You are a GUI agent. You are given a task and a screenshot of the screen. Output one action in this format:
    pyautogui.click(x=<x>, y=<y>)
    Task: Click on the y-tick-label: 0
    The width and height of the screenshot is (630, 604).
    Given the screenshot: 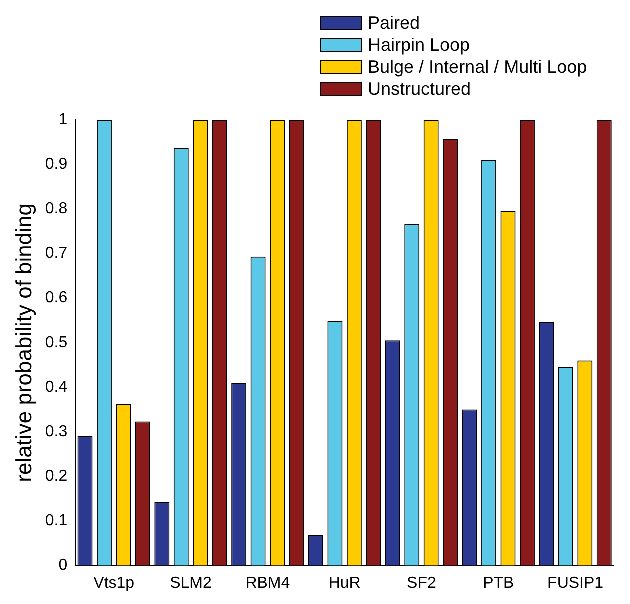 What is the action you would take?
    pyautogui.click(x=63, y=565)
    